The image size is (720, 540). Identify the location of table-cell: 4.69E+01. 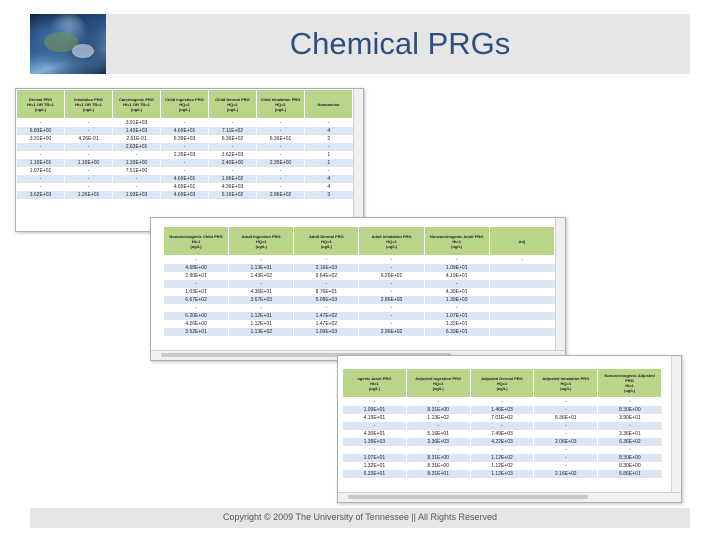
(184, 187).